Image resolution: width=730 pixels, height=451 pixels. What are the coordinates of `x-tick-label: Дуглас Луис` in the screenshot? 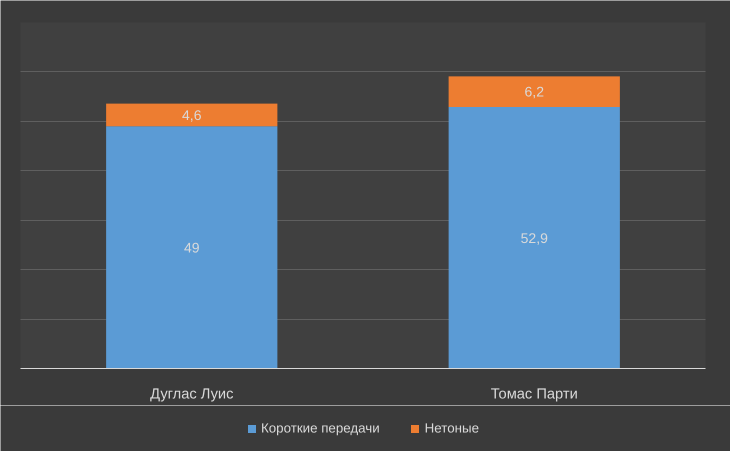 It's located at (192, 394).